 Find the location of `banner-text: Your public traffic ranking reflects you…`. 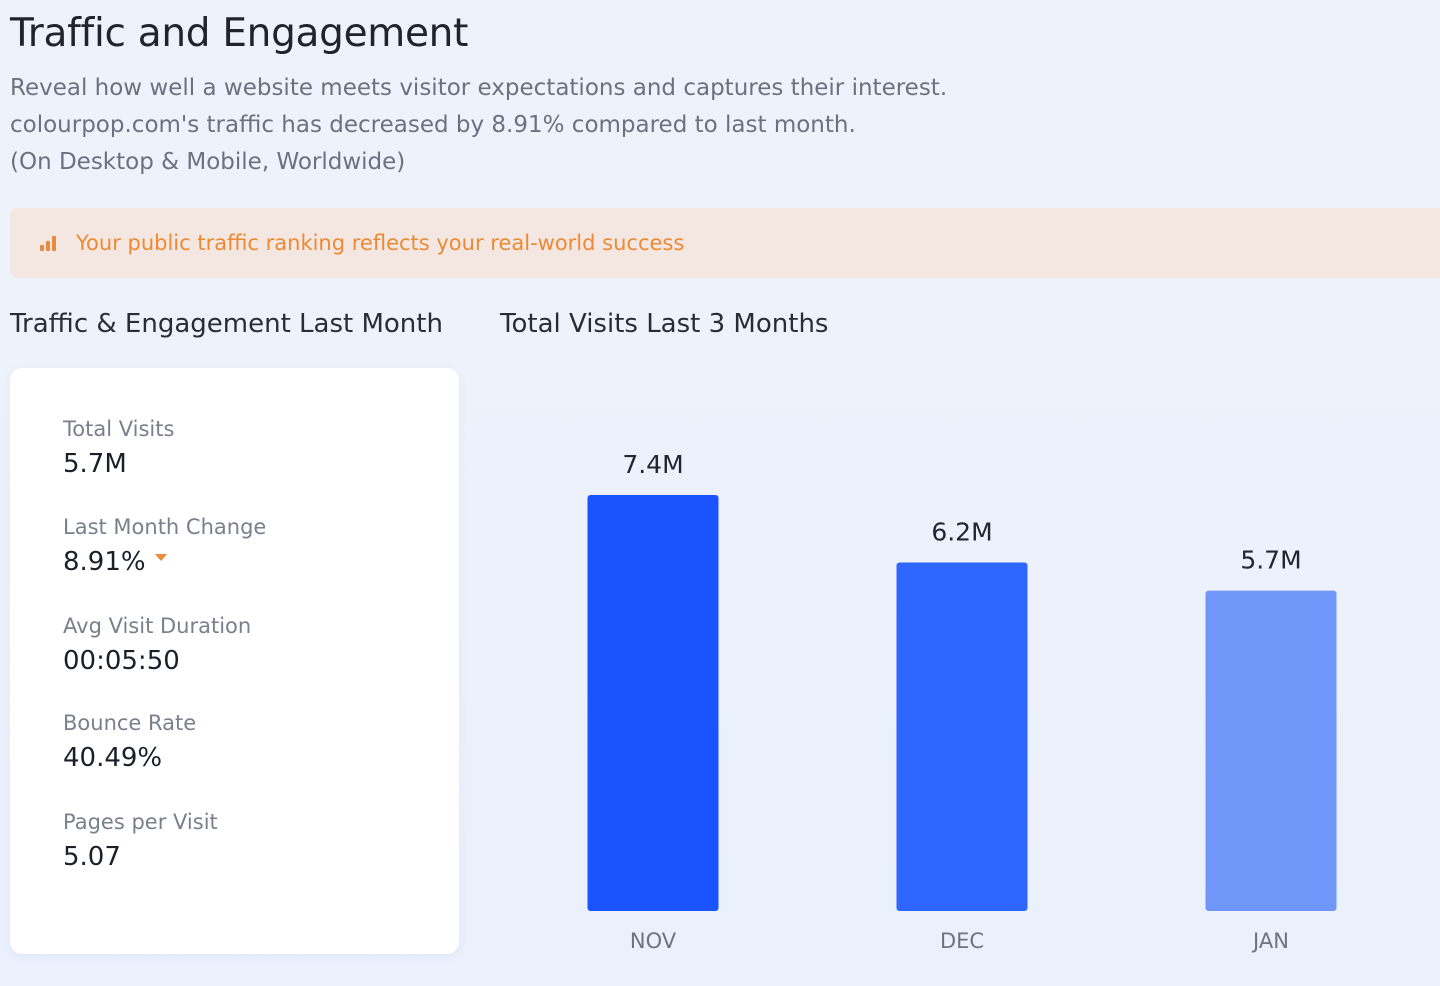

banner-text: Your public traffic ranking reflects you… is located at coordinates (380, 243).